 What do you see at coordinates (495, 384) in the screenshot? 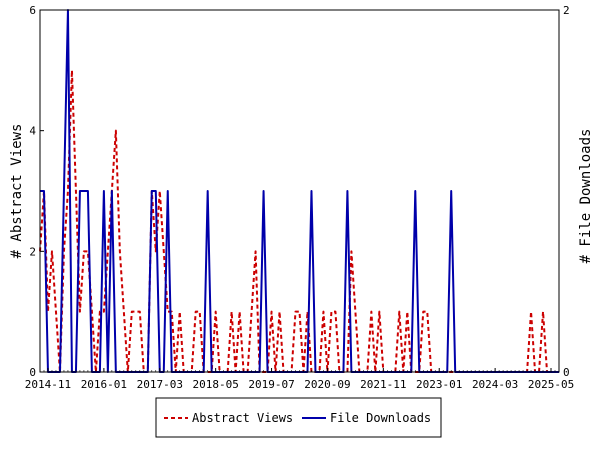
I see `x-tick-label: 2024-03` at bounding box center [495, 384].